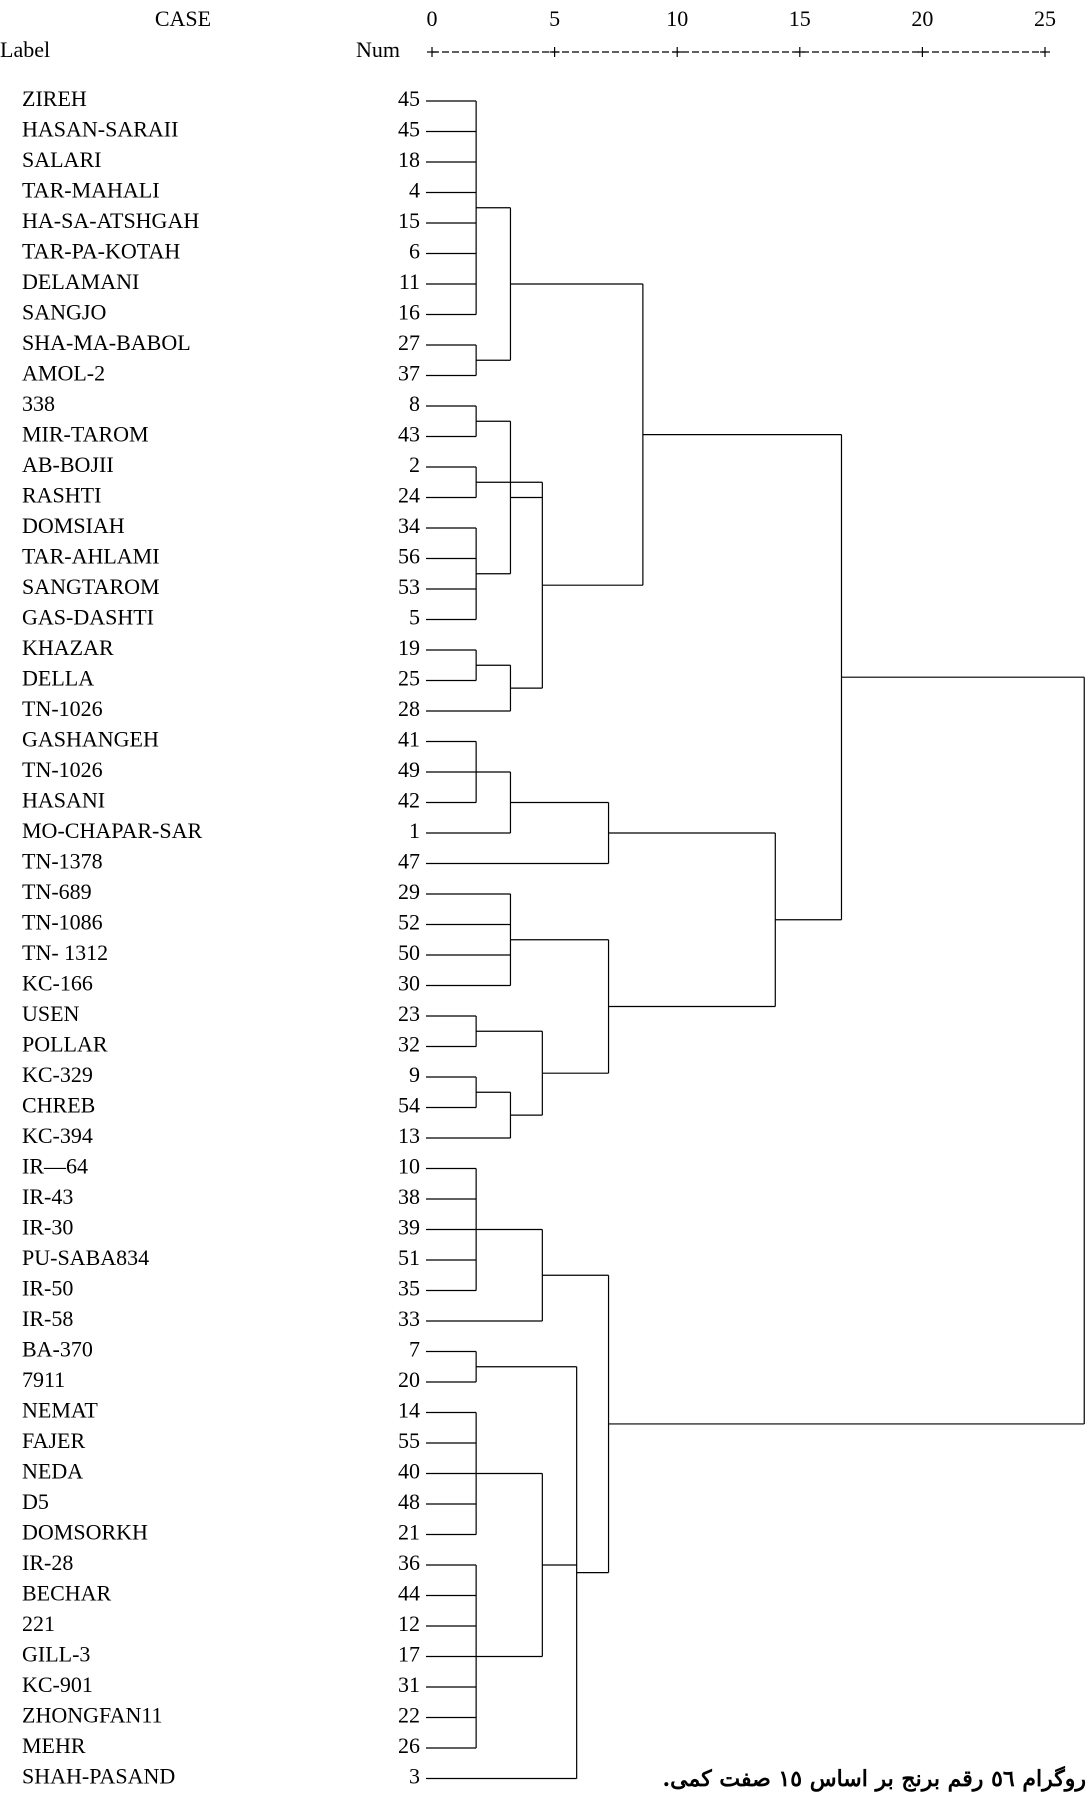  Describe the element at coordinates (409, 1410) in the screenshot. I see `case-num: 14` at that location.